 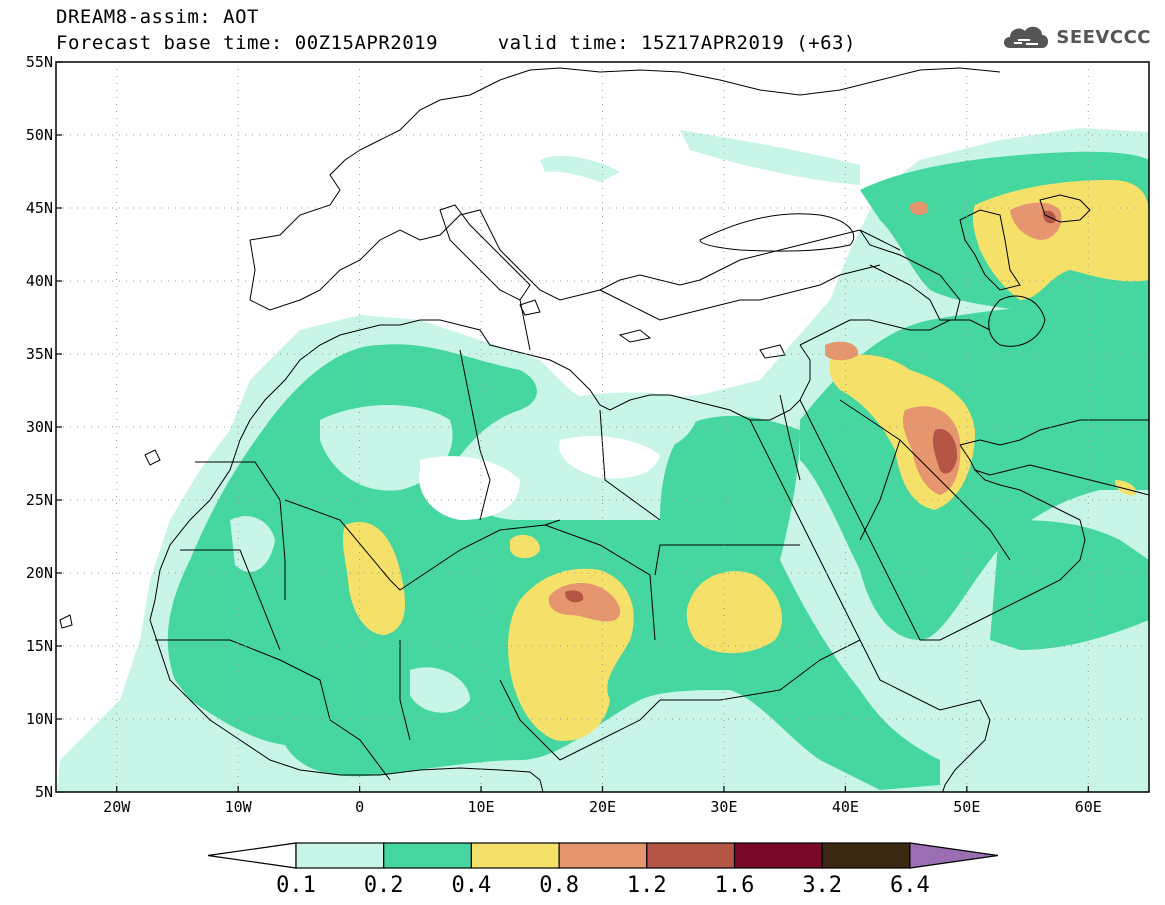 What do you see at coordinates (39, 573) in the screenshot?
I see `lat-label: 20N` at bounding box center [39, 573].